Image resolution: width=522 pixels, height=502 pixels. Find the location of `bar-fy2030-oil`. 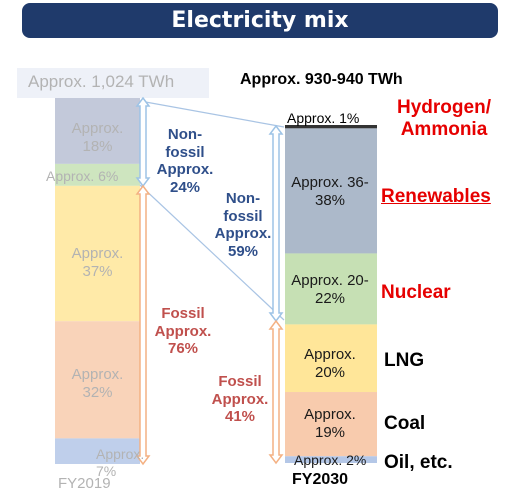

bar-fy2030-oil is located at coordinates (331, 459).